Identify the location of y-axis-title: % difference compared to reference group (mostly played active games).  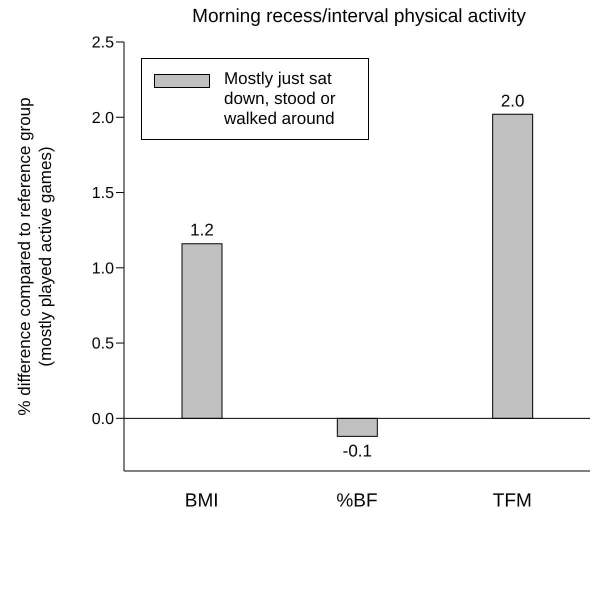
(35, 256).